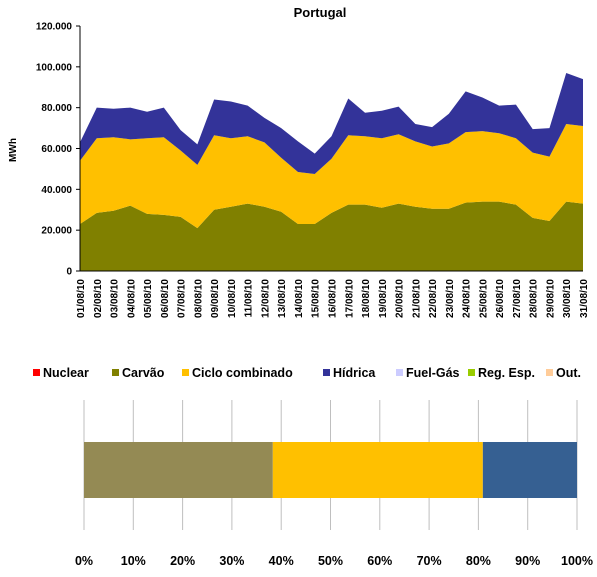 The height and width of the screenshot is (577, 597). What do you see at coordinates (567, 298) in the screenshot?
I see `x-tick-label: 30/08/10` at bounding box center [567, 298].